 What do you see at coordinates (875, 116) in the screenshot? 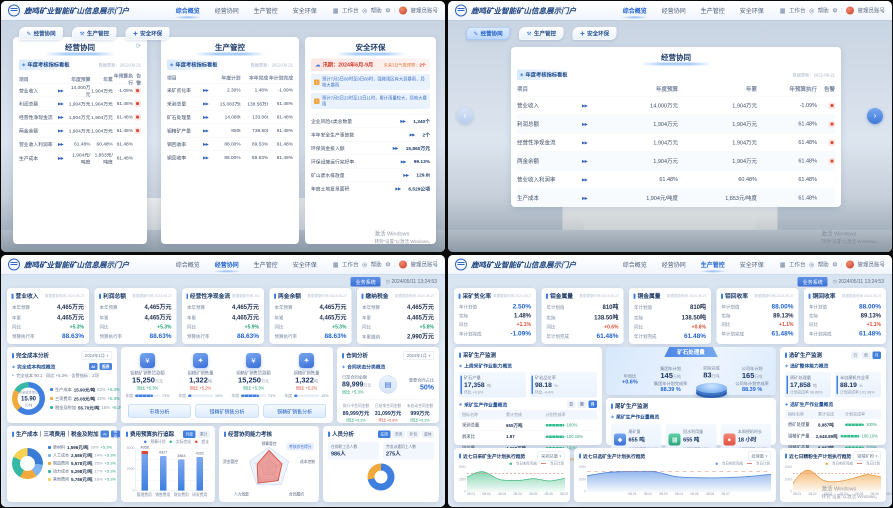
I see `carousel-next-button: ›` at bounding box center [875, 116].